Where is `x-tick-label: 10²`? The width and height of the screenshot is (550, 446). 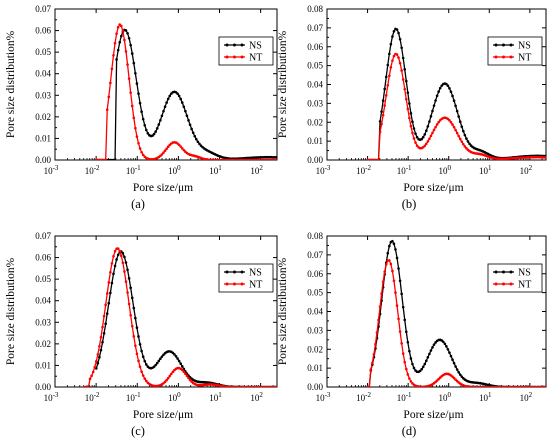
x-tick-label: 10² is located at coordinates (526, 170).